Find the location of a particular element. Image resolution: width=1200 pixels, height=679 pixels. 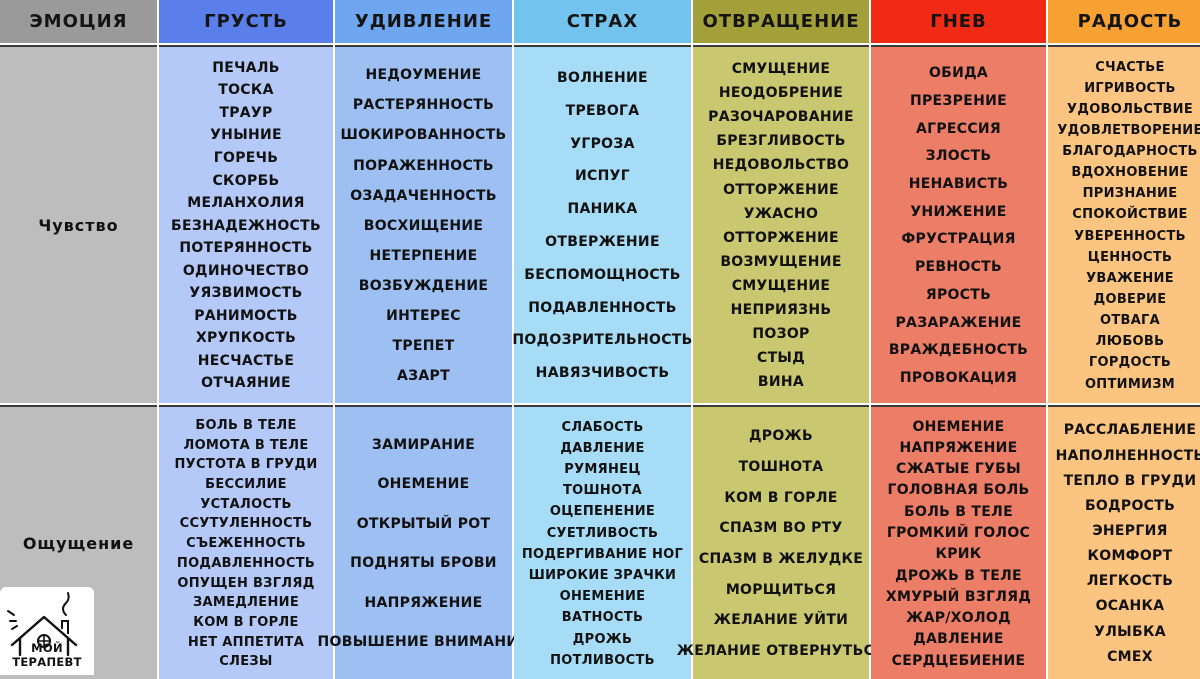

list-item: Суетливость is located at coordinates (602, 533).